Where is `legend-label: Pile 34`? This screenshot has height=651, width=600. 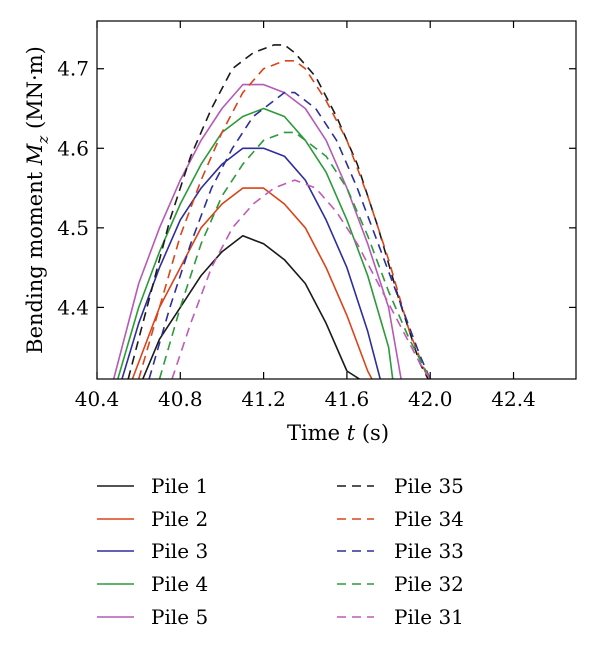 legend-label: Pile 34 is located at coordinates (429, 519).